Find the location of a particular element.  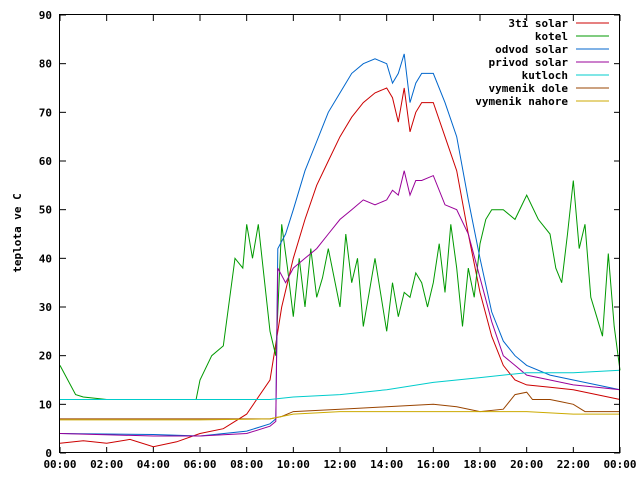

legend-label-kotel: kotel is located at coordinates (551, 36).